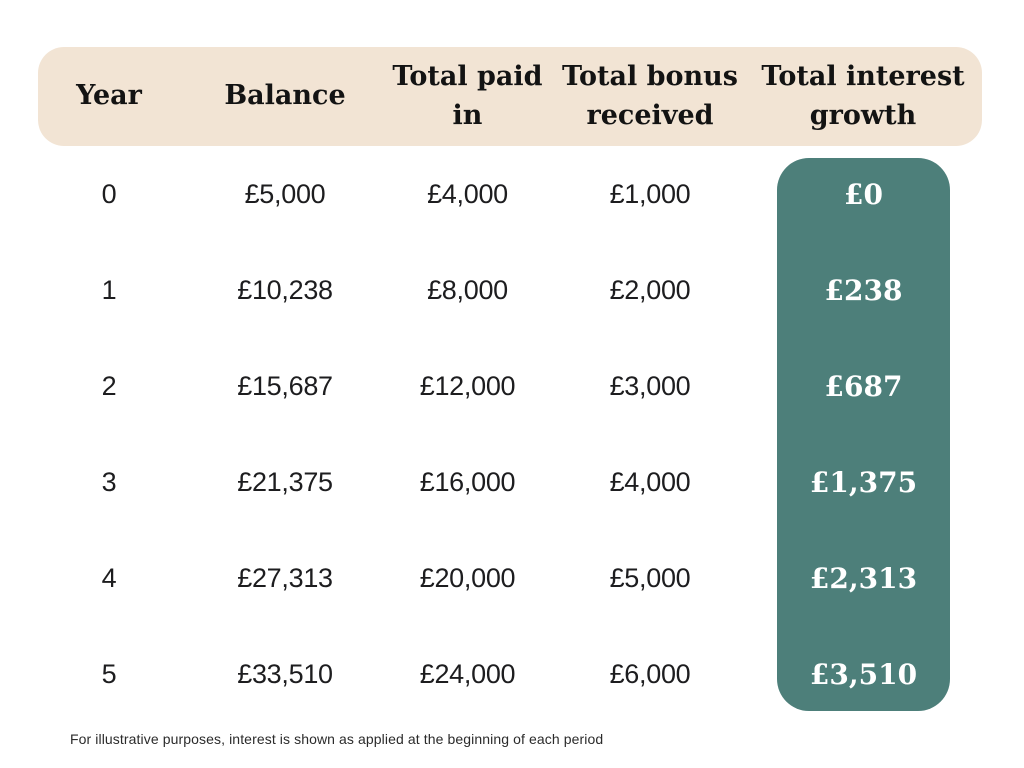  I want to click on column-header-total-paid-in: Total paid in, so click(467, 96).